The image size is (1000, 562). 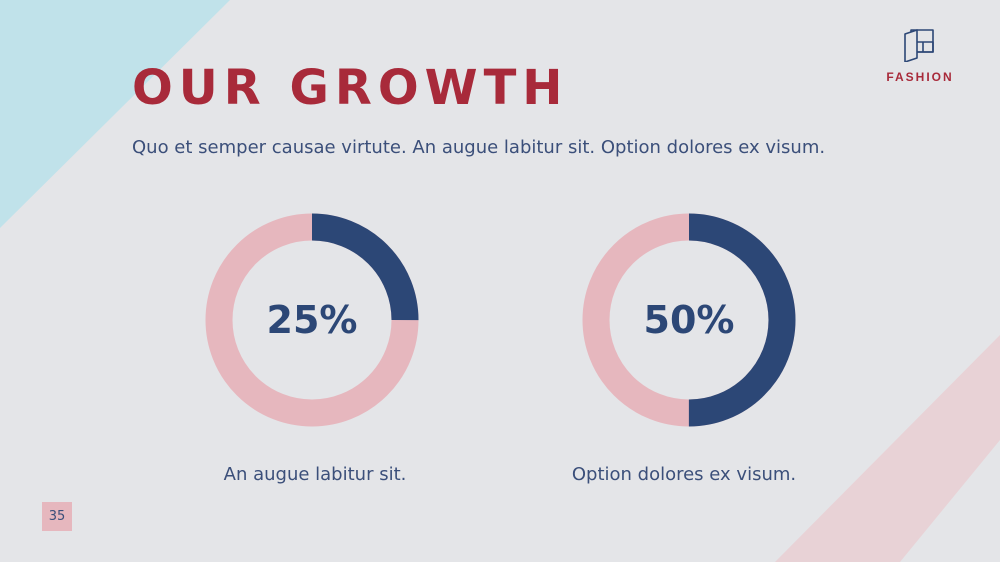 I want to click on book-icon, so click(x=919, y=45).